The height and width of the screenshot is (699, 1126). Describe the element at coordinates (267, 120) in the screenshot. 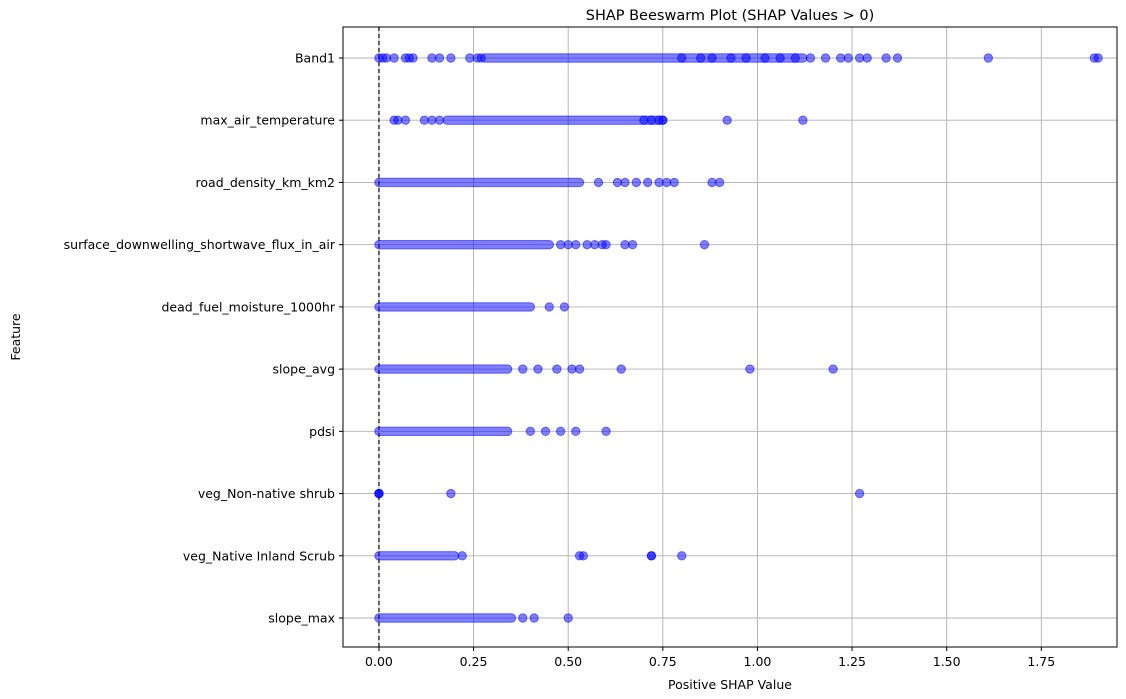

I see `y-tick-label: max_air_temperature` at that location.